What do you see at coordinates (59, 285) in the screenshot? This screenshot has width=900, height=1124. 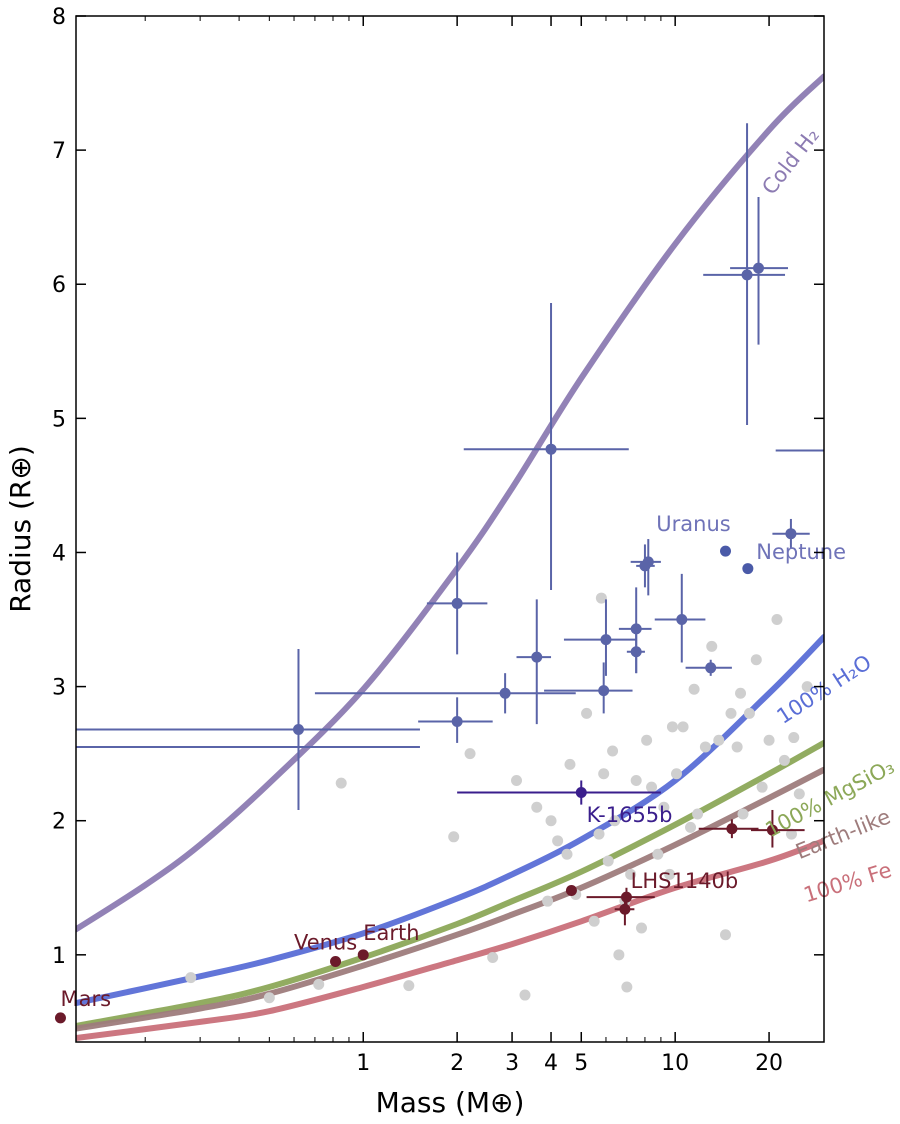 I see `y-tick-label: 6` at bounding box center [59, 285].